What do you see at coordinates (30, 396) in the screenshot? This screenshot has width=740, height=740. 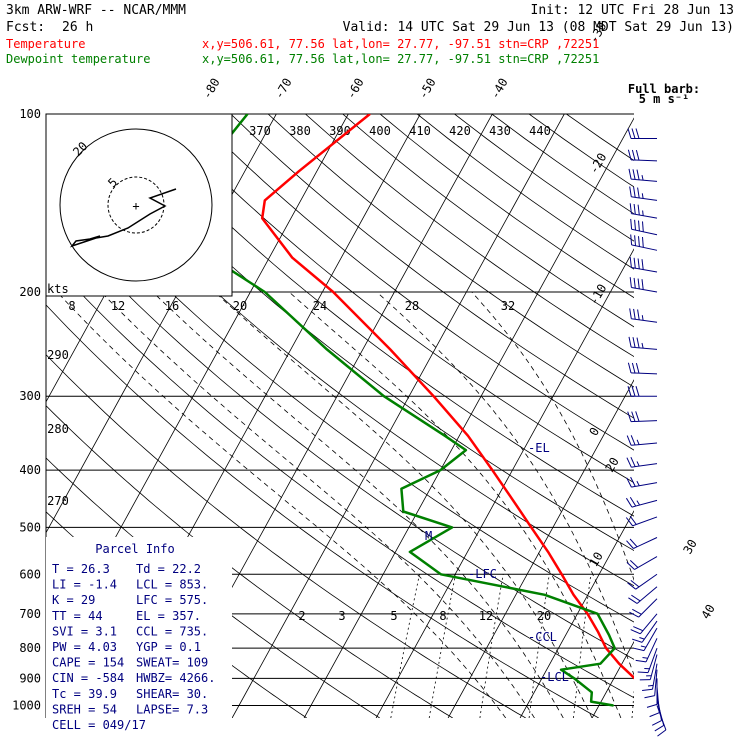 I see `pressure-tick-label: 300` at bounding box center [30, 396].